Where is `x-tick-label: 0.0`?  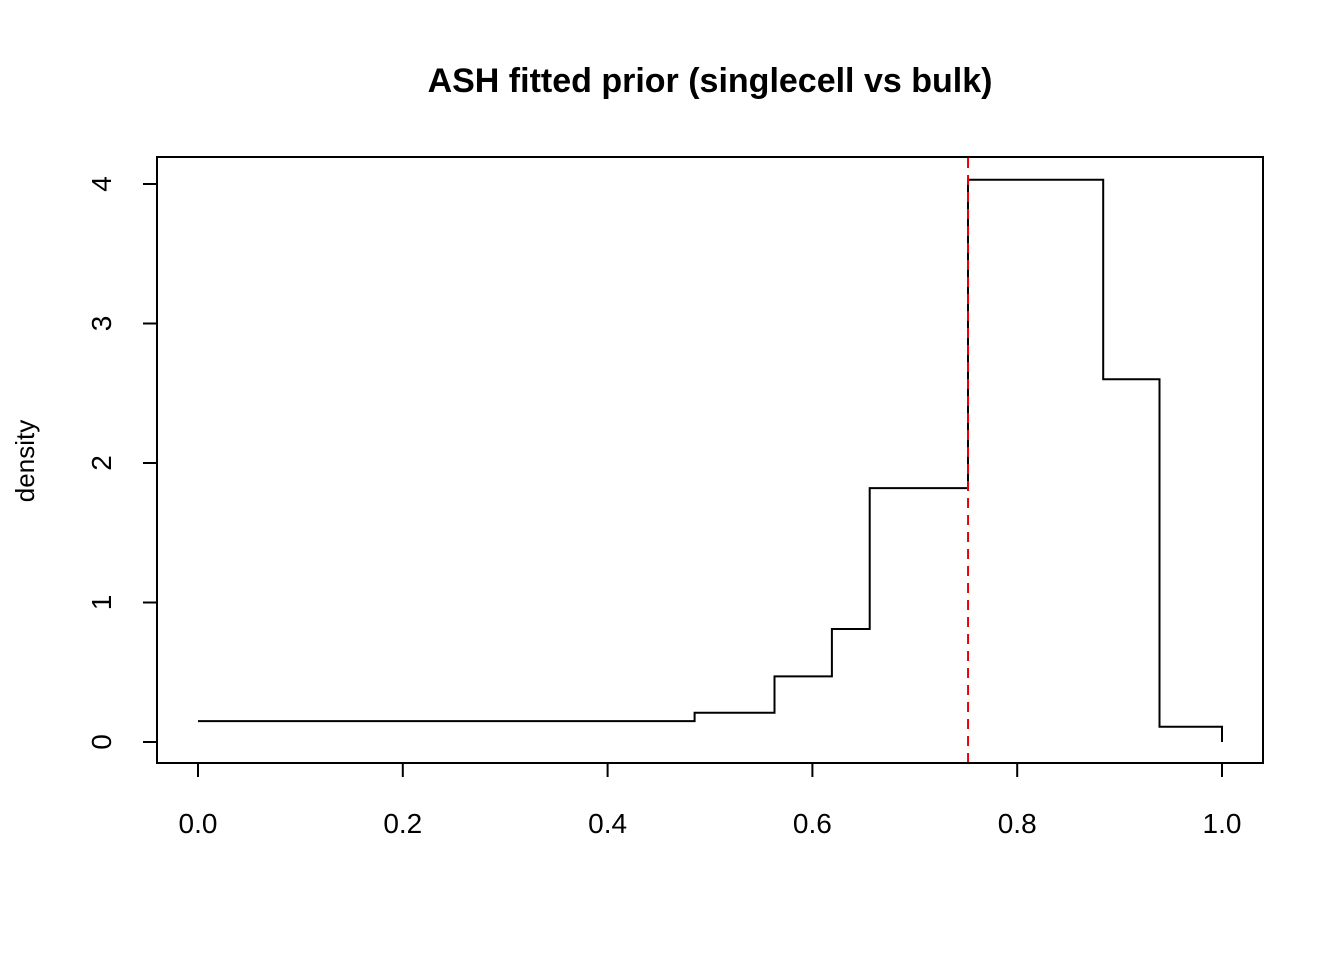 x-tick-label: 0.0 is located at coordinates (198, 823).